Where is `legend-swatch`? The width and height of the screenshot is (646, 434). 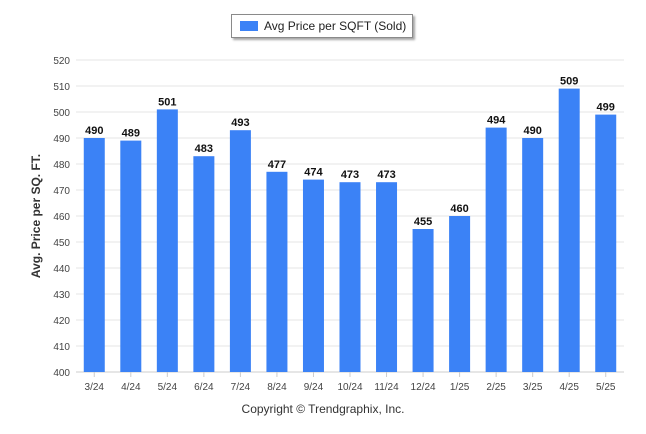
legend-swatch is located at coordinates (249, 26).